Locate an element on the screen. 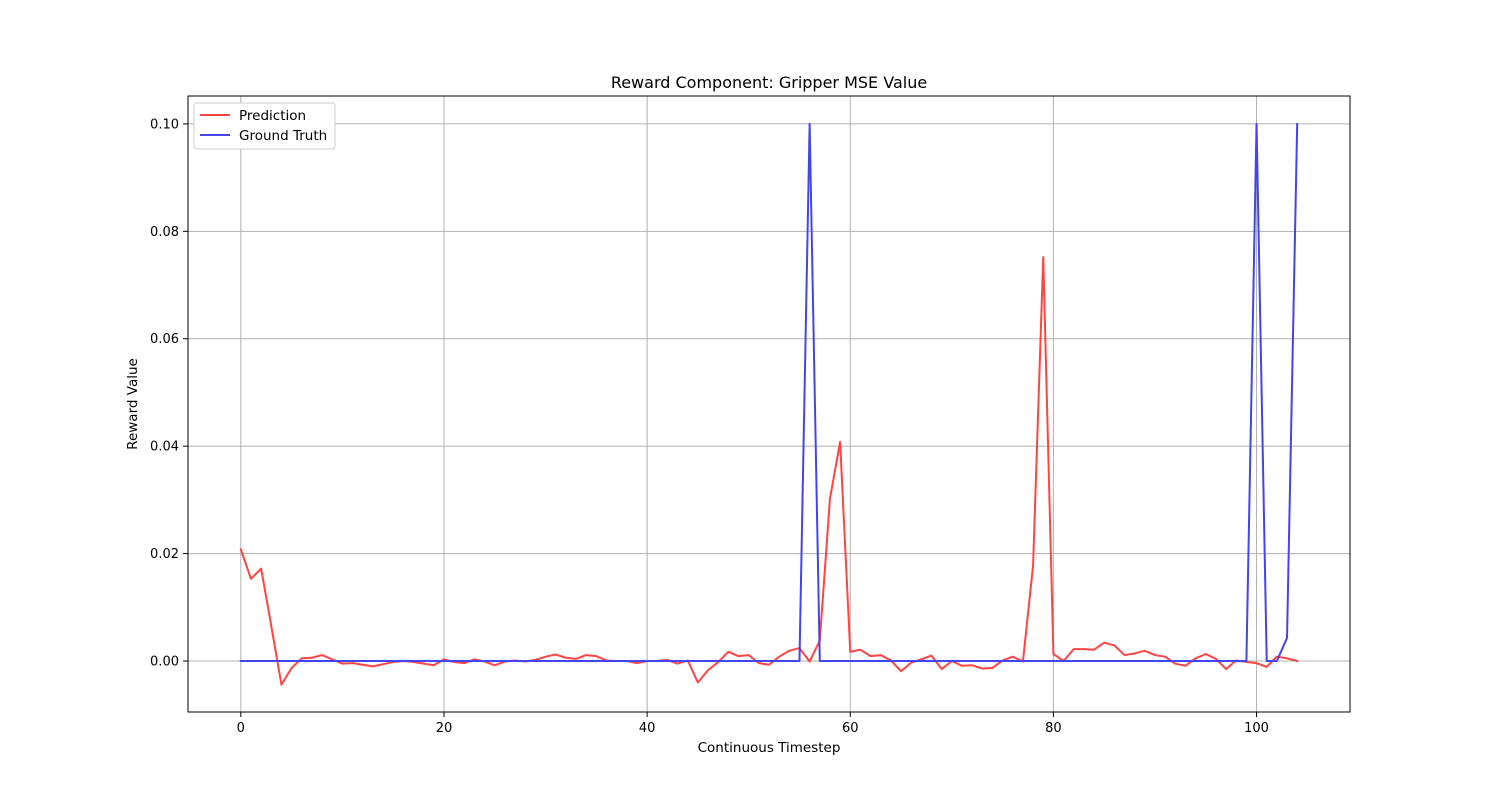 This screenshot has width=1500, height=800. y-tick-label: 0.10 is located at coordinates (164, 124).